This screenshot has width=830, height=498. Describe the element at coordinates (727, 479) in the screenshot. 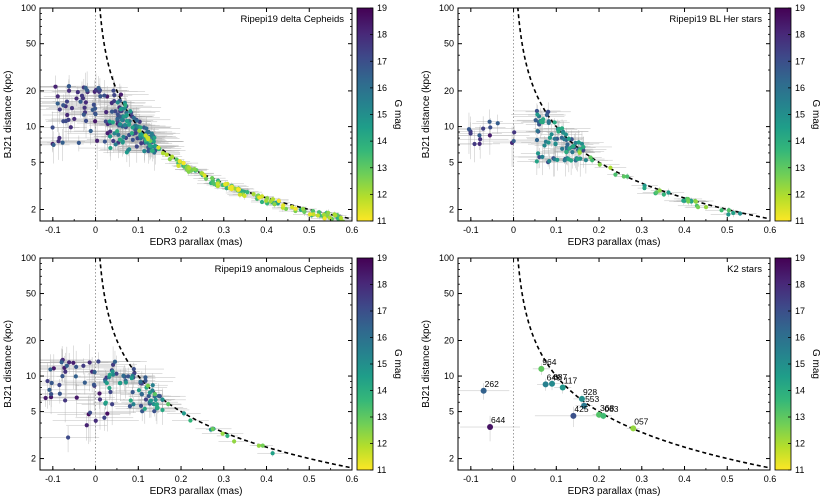

I see `x-tick-label: 0.5` at that location.